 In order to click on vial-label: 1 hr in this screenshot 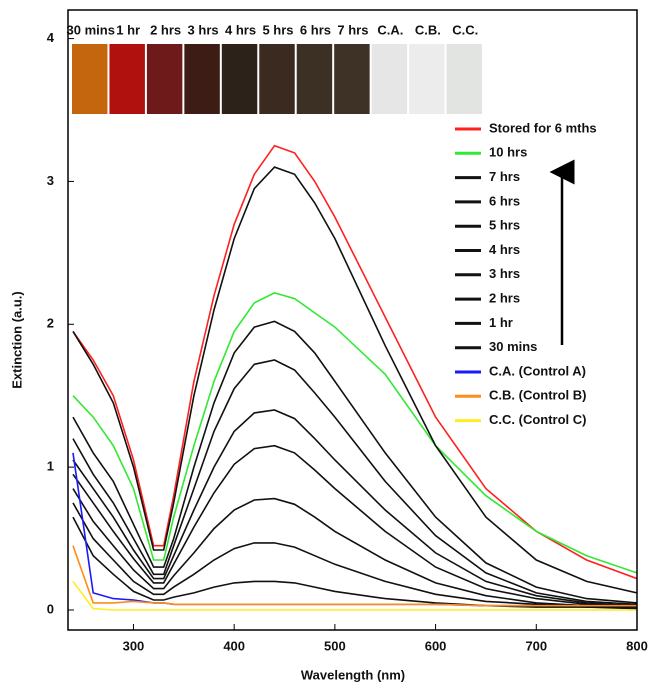, I will do `click(128, 29)`.